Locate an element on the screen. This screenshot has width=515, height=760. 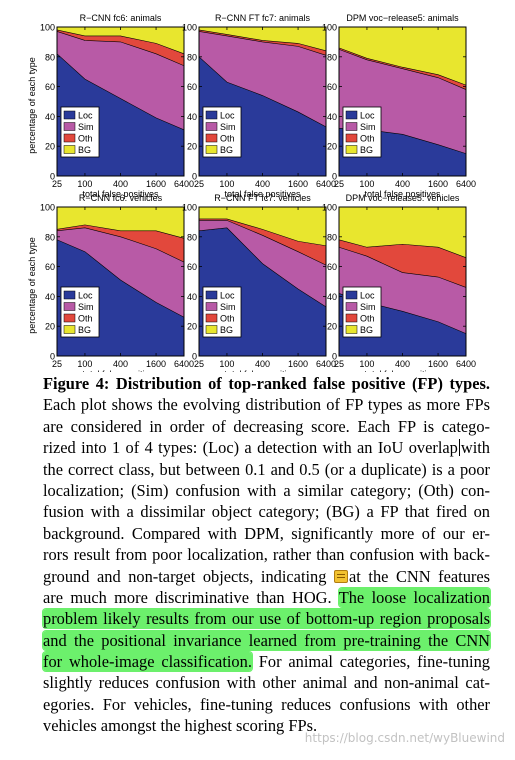
chart-title: DPM voc−release5: vehicles is located at coordinates (403, 198).